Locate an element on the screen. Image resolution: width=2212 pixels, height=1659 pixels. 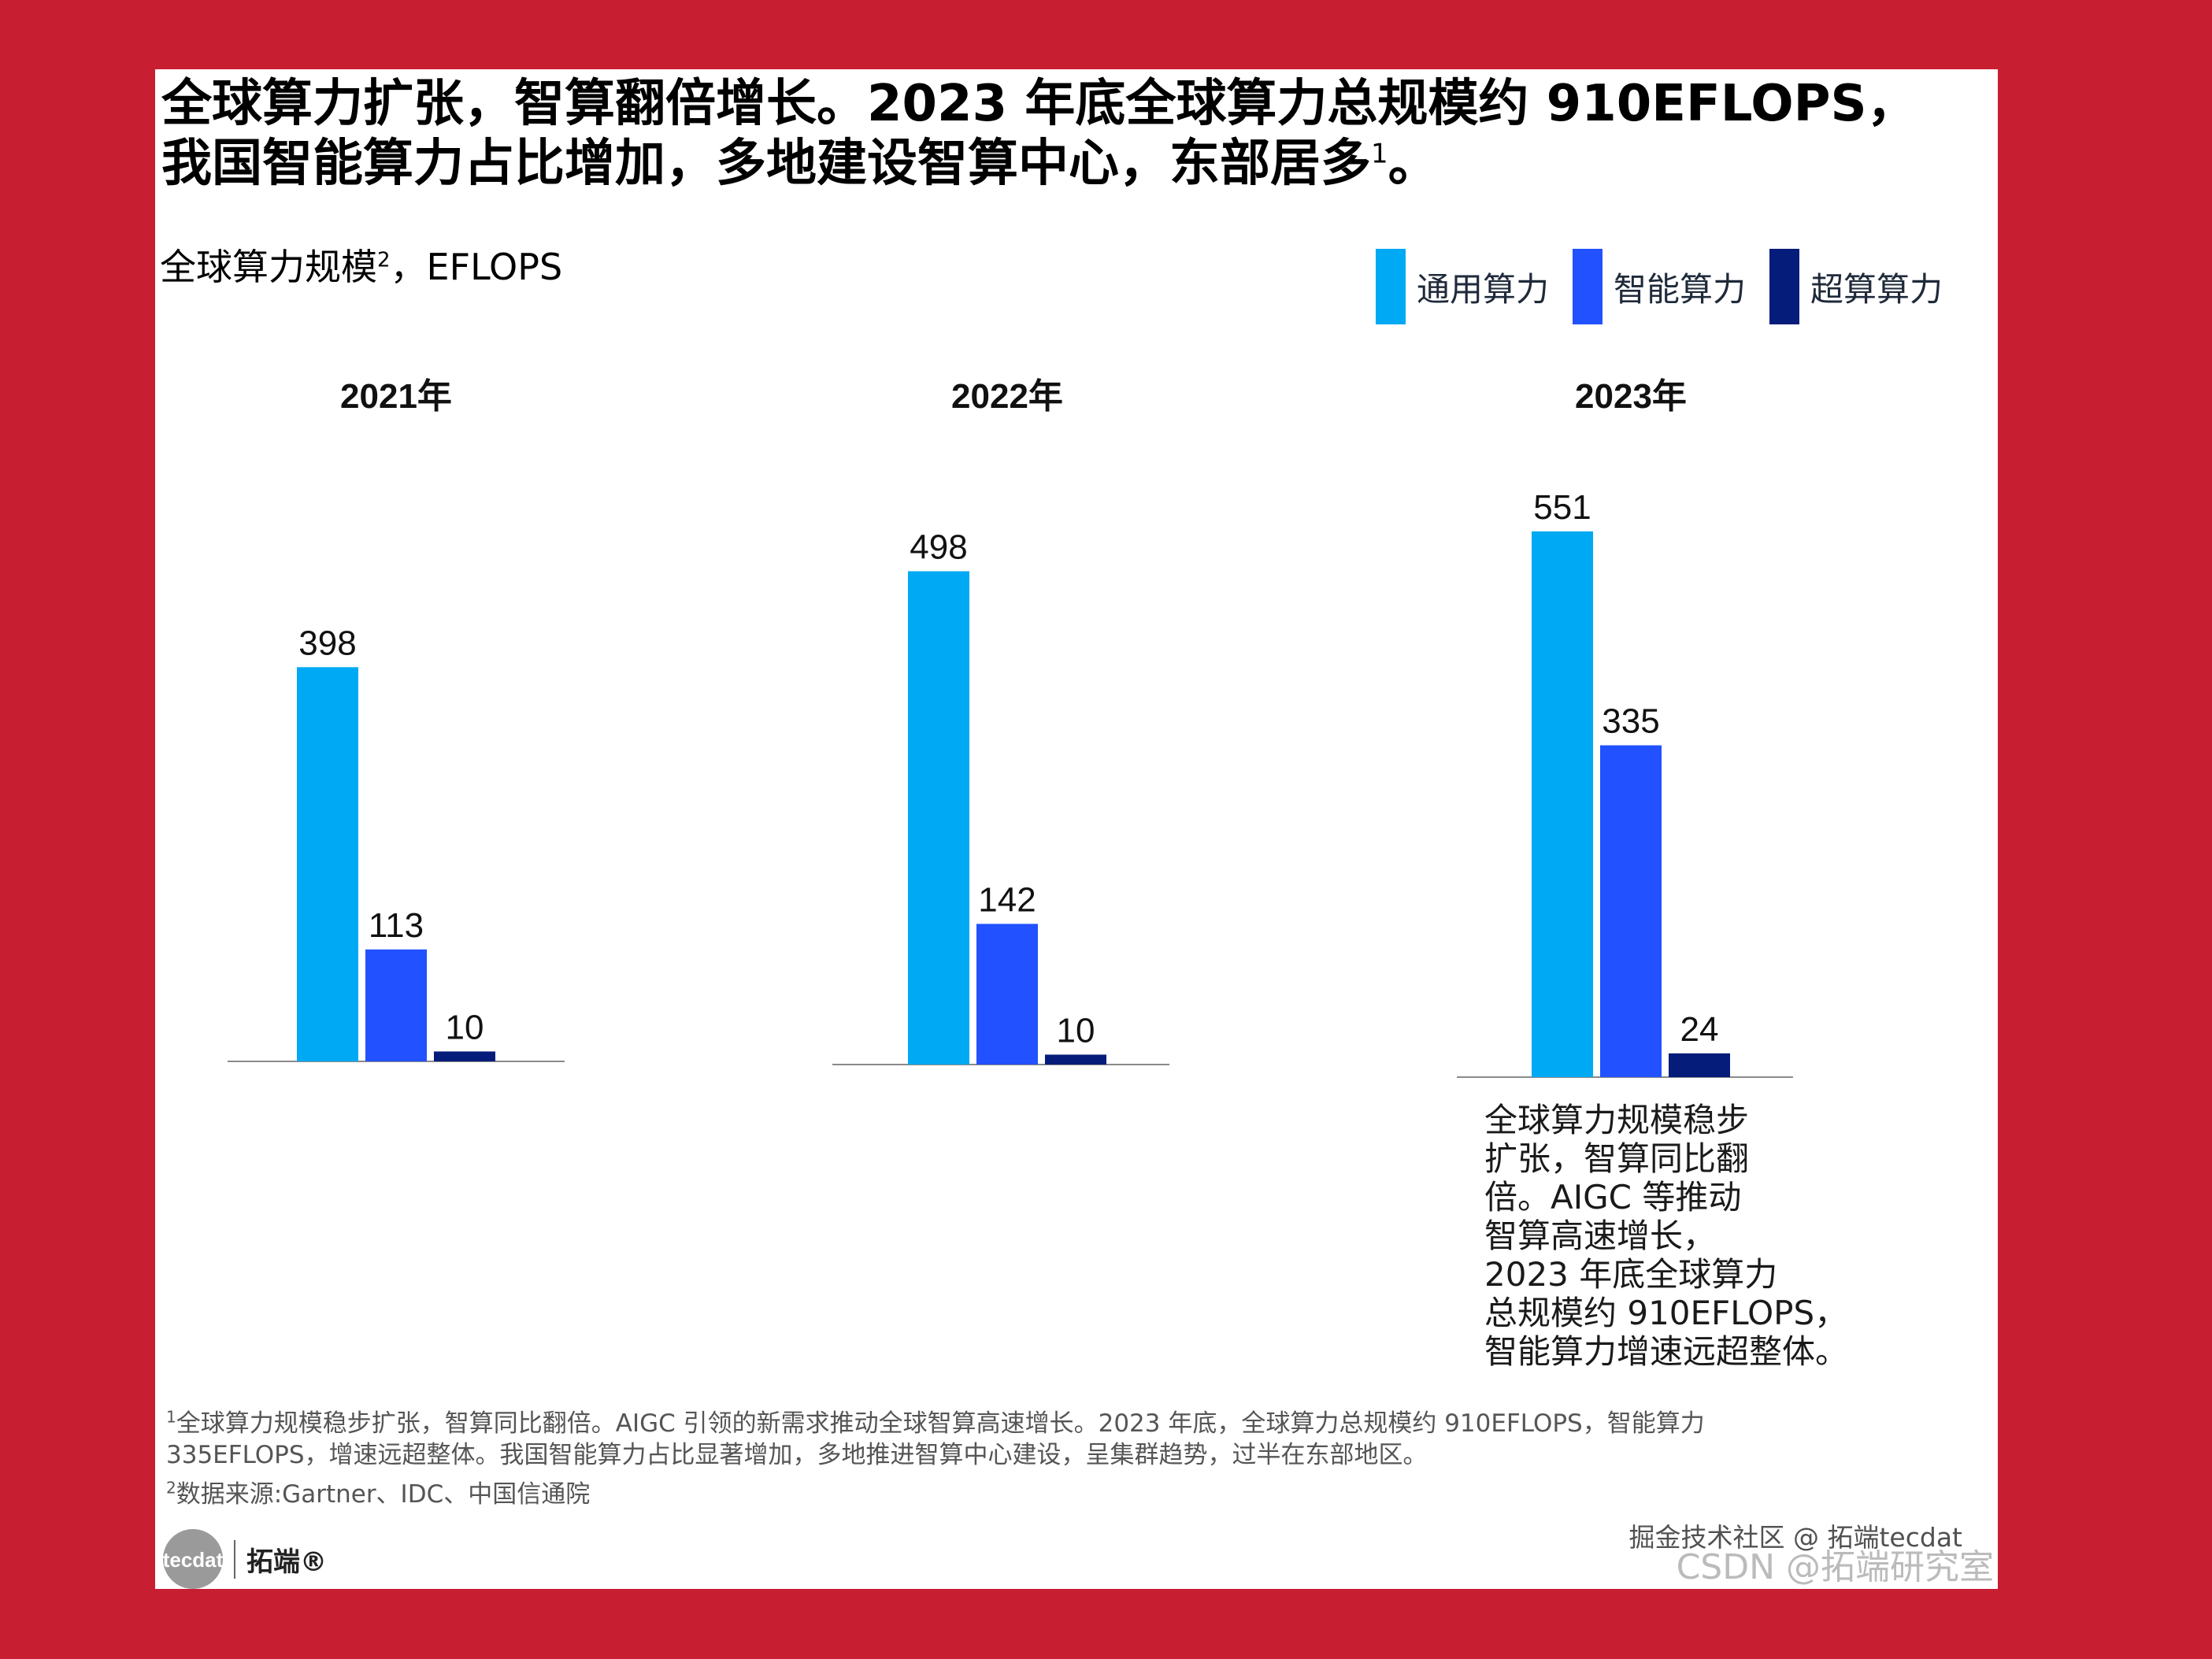
callout-line: 智算高速增长， is located at coordinates (1601, 1236).